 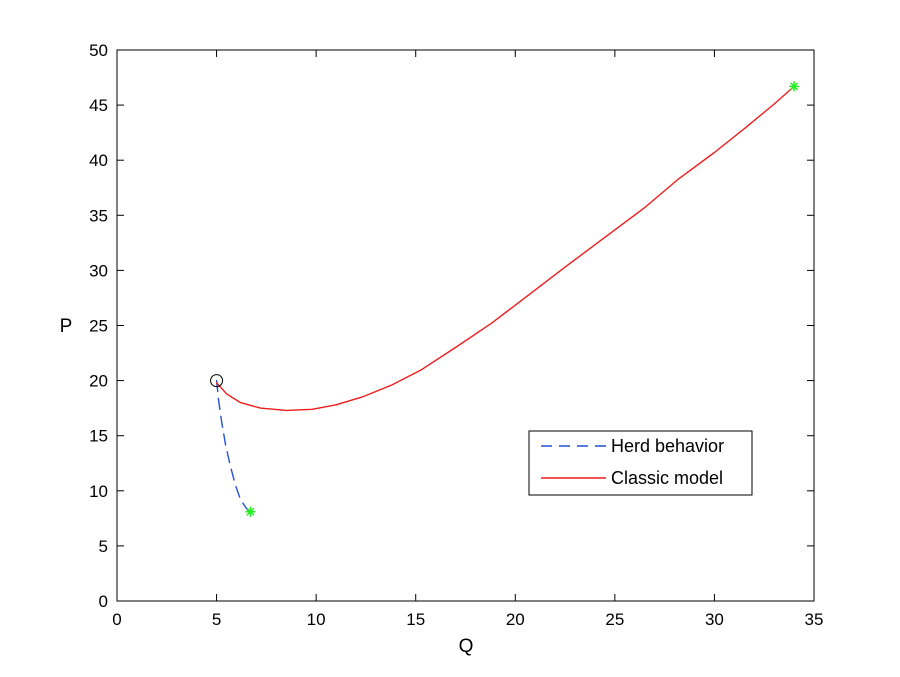 What do you see at coordinates (515, 619) in the screenshot?
I see `x-tick-label: 20` at bounding box center [515, 619].